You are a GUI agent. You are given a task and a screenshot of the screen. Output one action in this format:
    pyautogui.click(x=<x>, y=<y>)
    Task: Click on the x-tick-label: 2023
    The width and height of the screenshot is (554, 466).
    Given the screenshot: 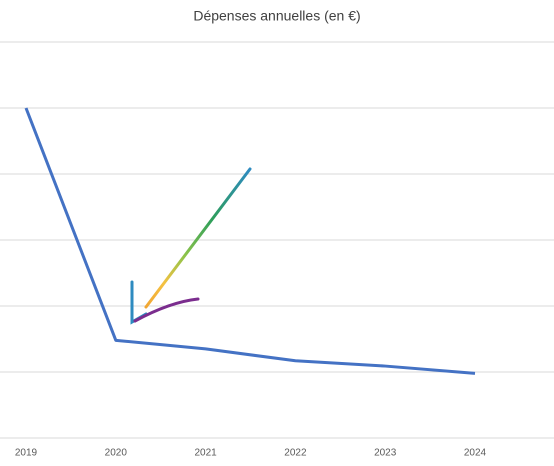 What is the action you would take?
    pyautogui.click(x=385, y=453)
    